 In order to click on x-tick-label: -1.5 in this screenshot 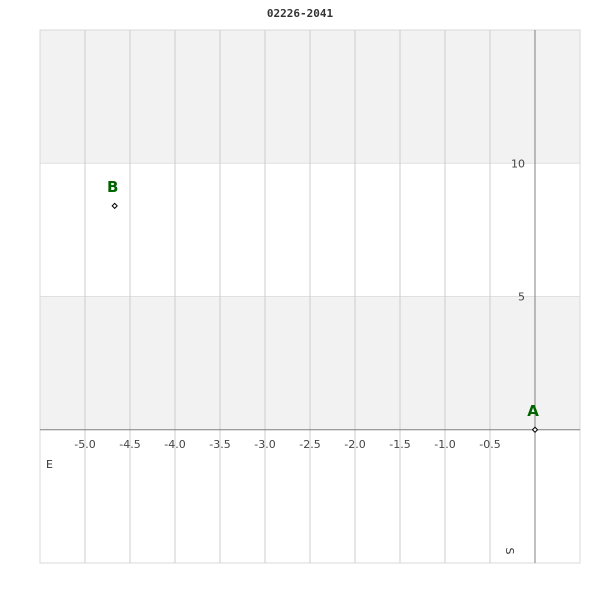, I will do `click(399, 444)`.